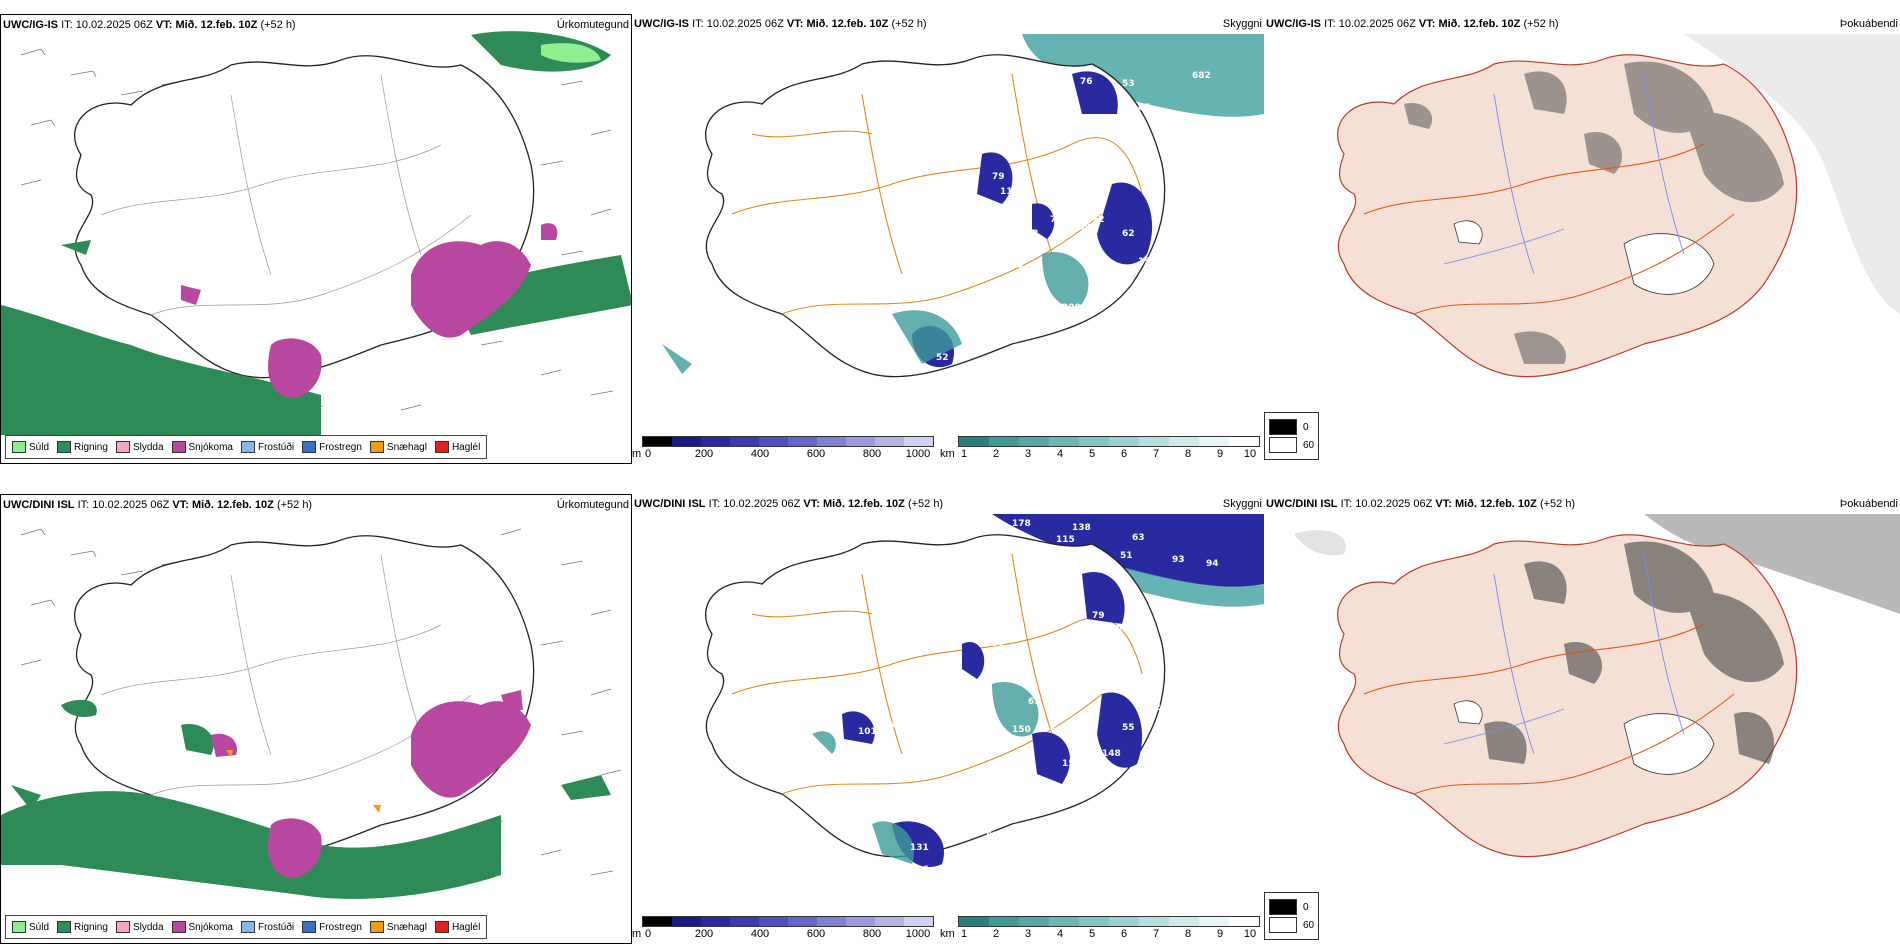 The image size is (1900, 950). I want to click on ceiling-label: 248, so click(1081, 228).